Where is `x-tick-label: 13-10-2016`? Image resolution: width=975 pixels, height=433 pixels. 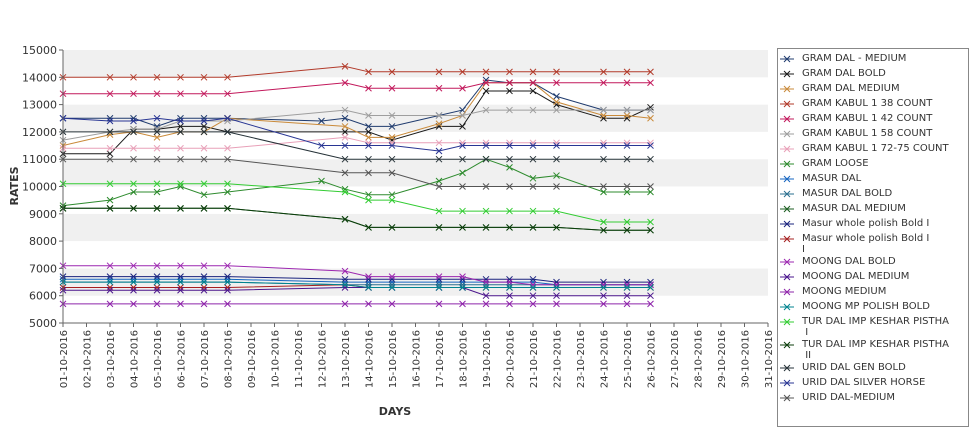 x-tick-label: 13-10-2016 is located at coordinates (346, 359).